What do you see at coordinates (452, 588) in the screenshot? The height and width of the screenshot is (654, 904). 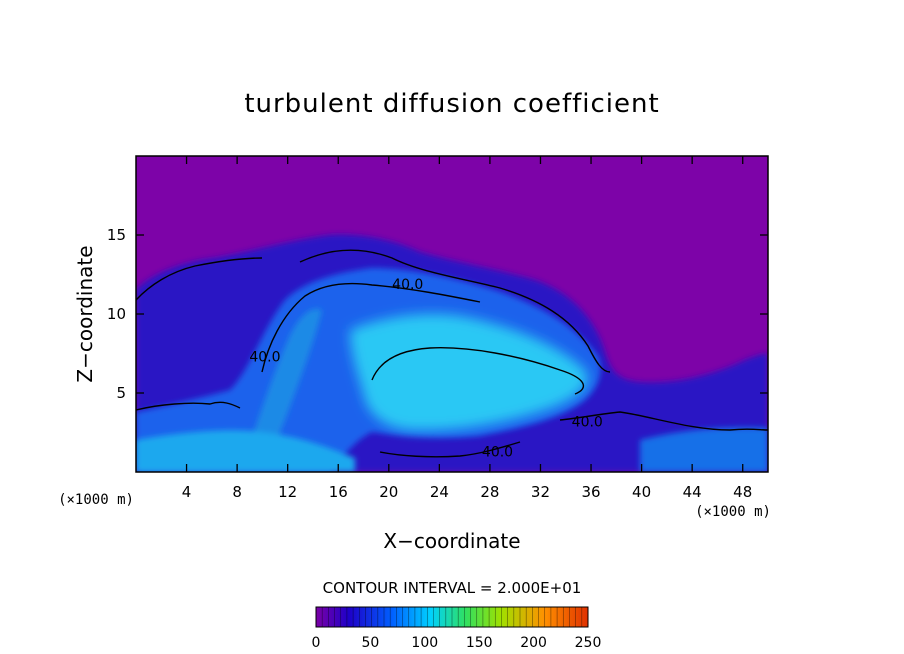 I see `contour-interval-text: CONTOUR INTERVAL = 2.000E+01` at bounding box center [452, 588].